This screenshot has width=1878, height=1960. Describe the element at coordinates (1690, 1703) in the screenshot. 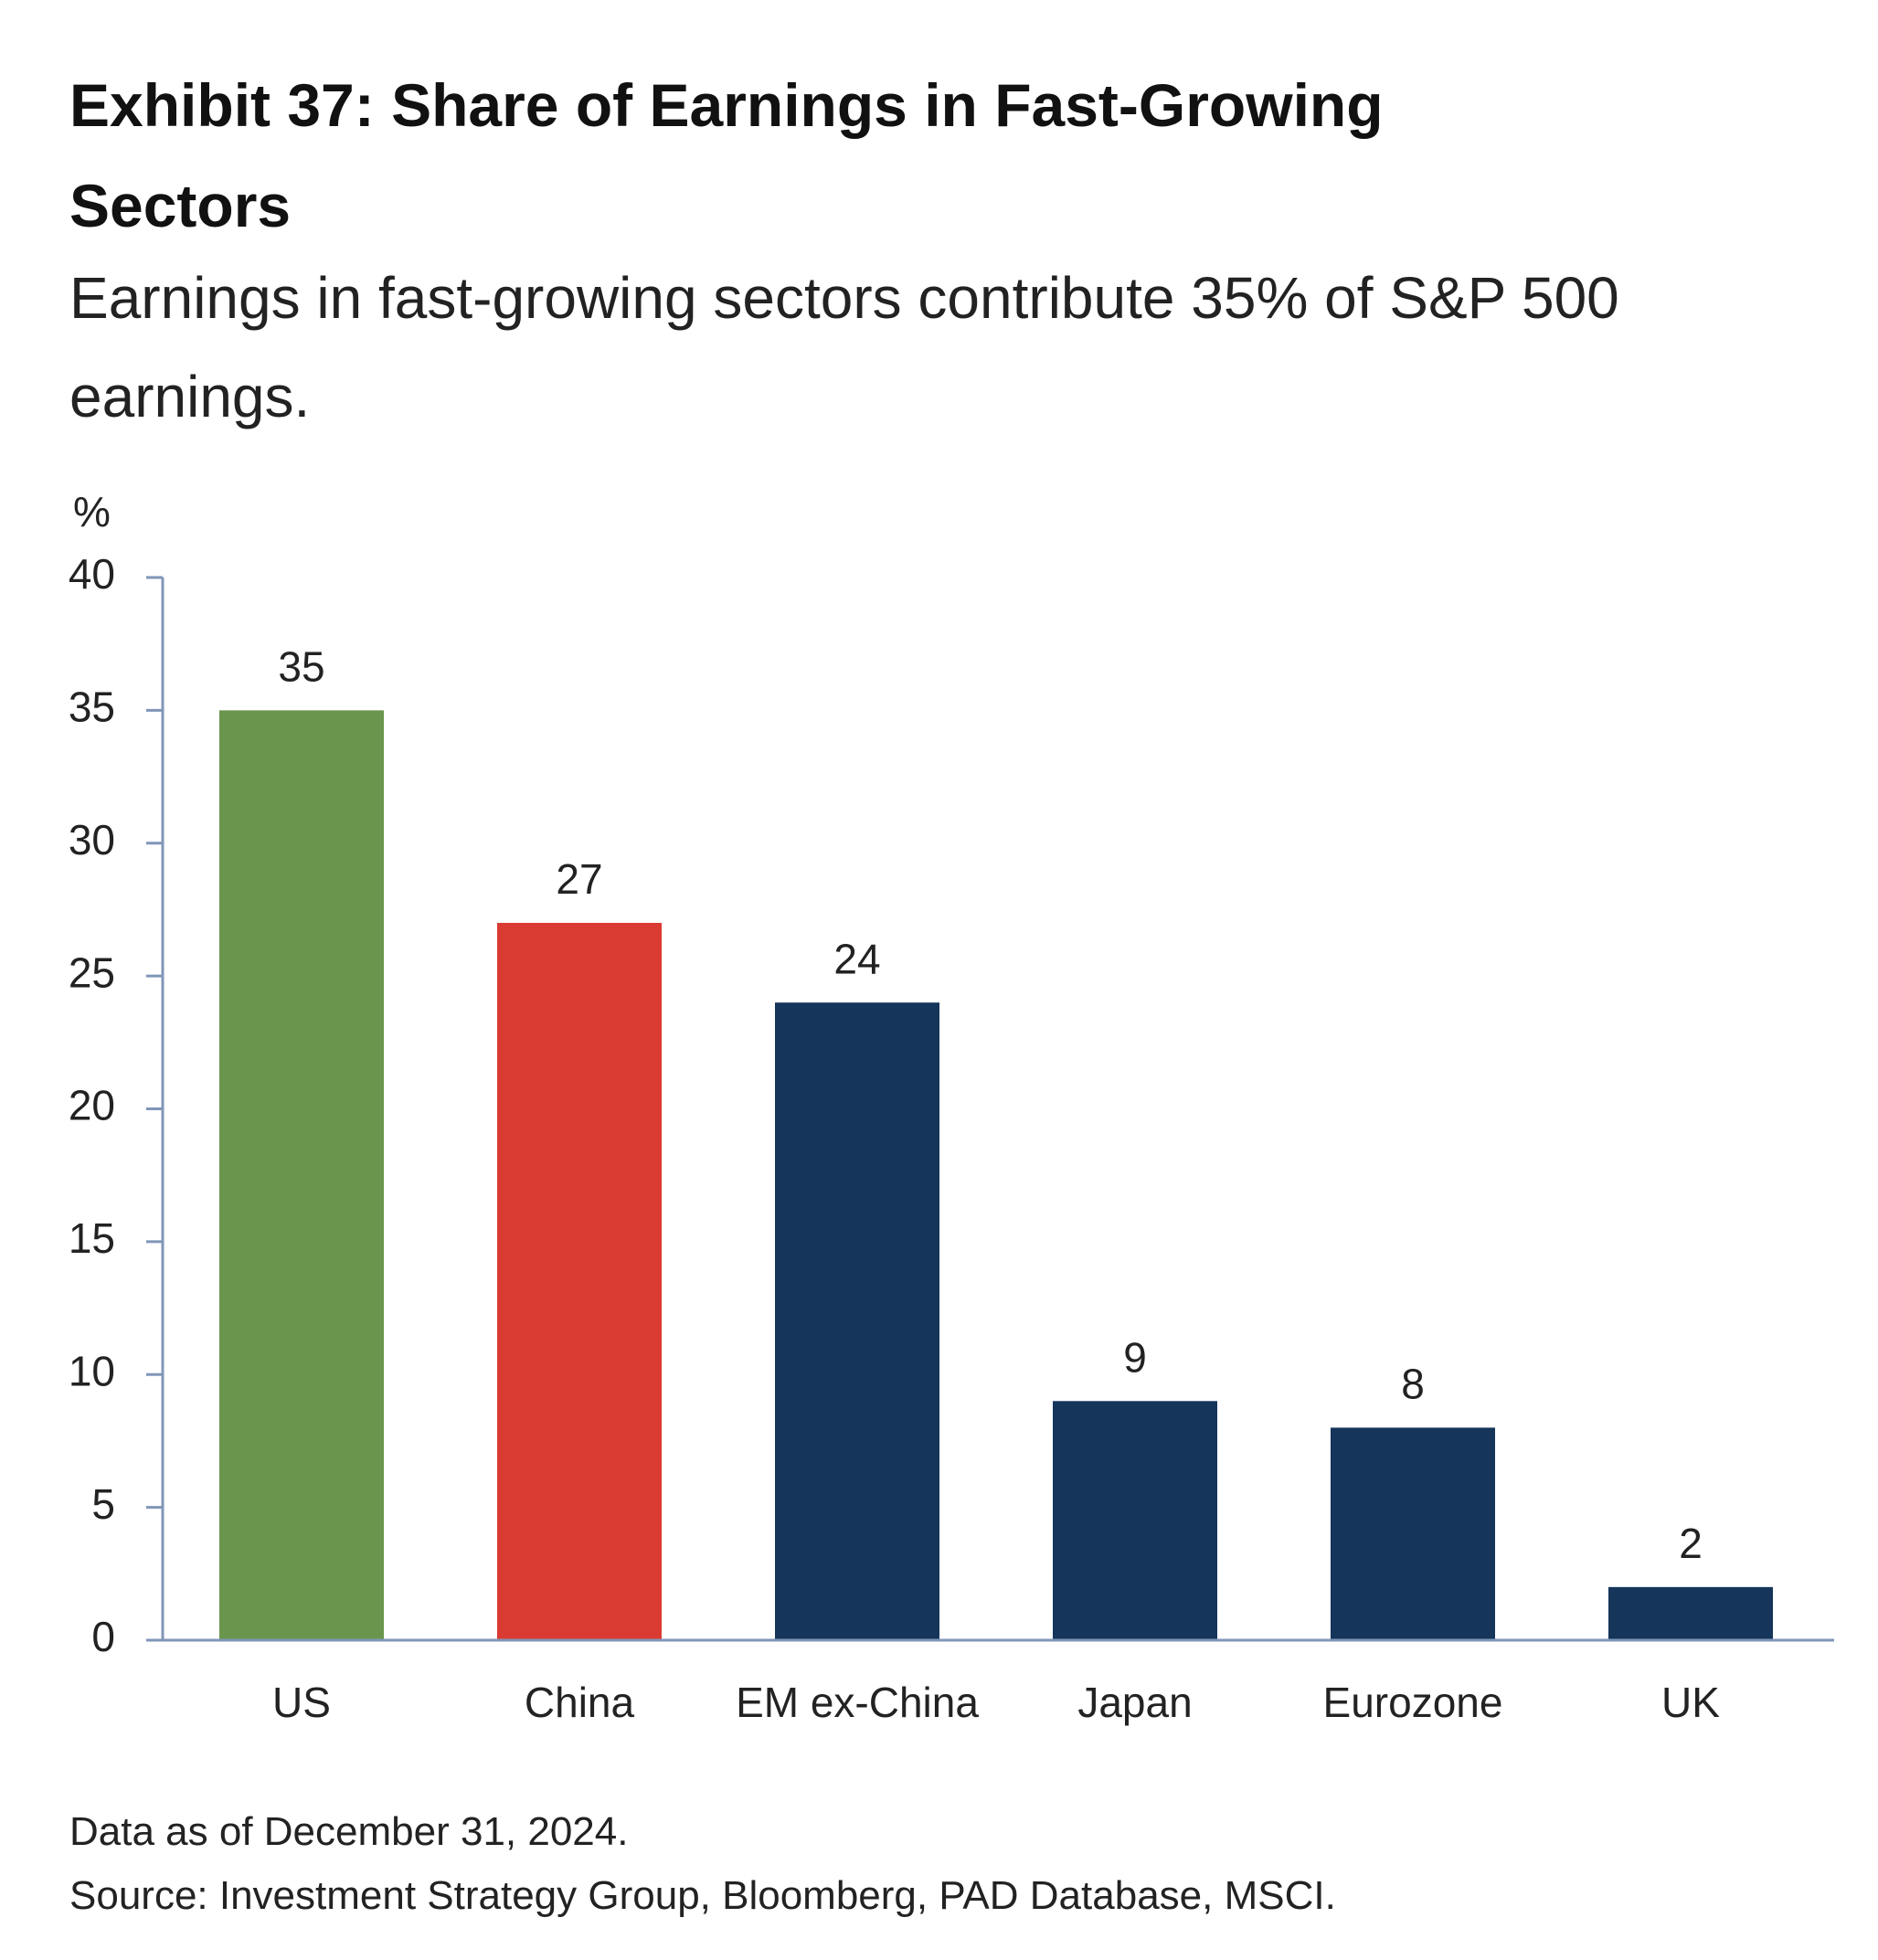

I see `x-tick-label: UK` at that location.